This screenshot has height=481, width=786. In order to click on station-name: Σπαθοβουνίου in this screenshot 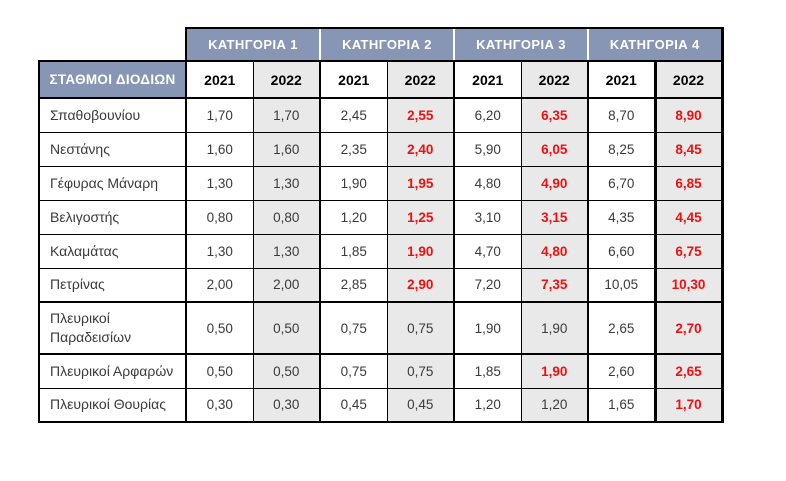, I will do `click(112, 115)`.